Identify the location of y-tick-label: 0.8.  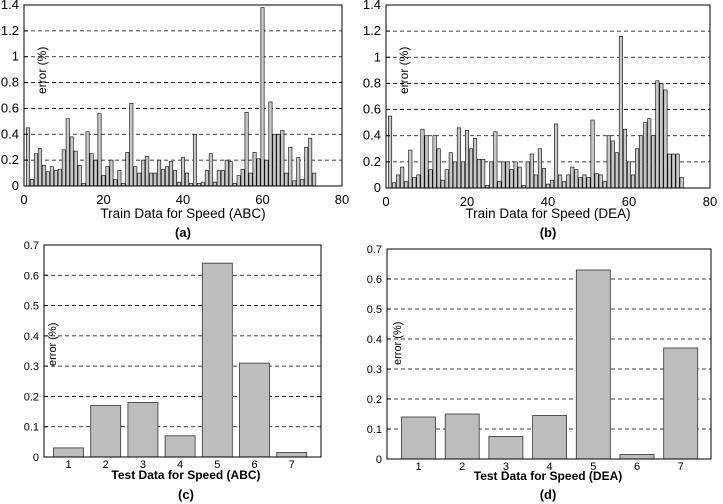
(10, 82).